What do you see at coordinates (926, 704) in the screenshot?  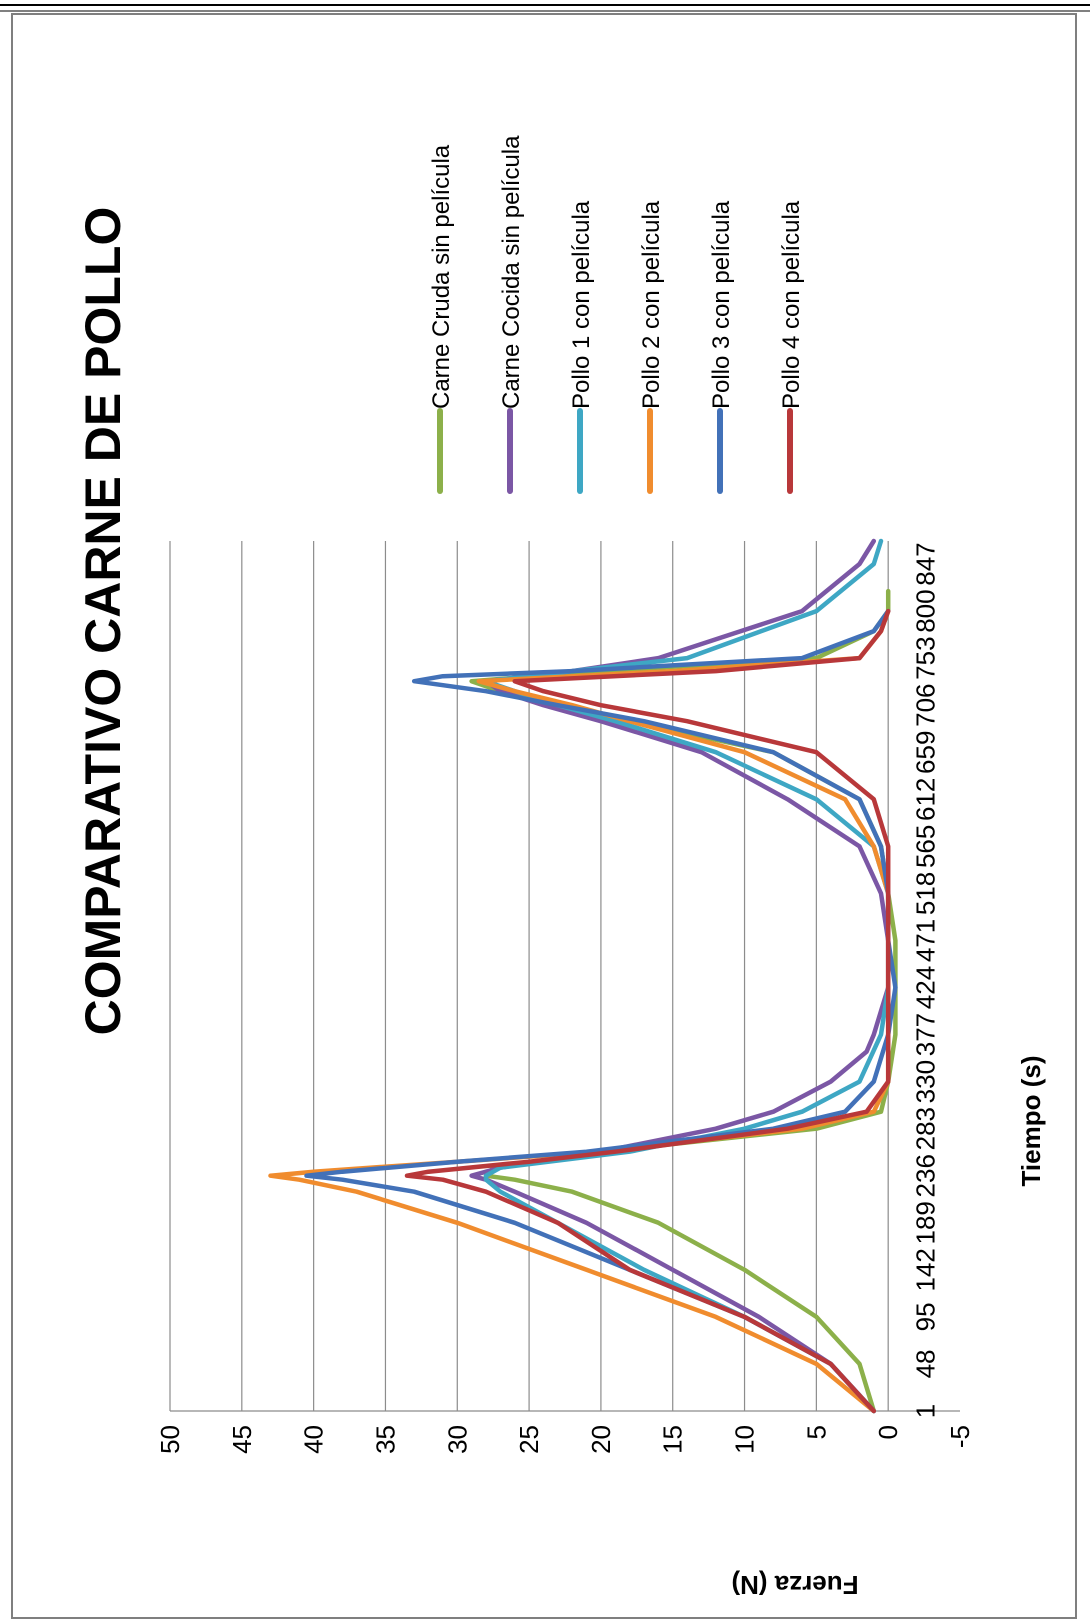 I see `x-tick-label: 706` at bounding box center [926, 704].